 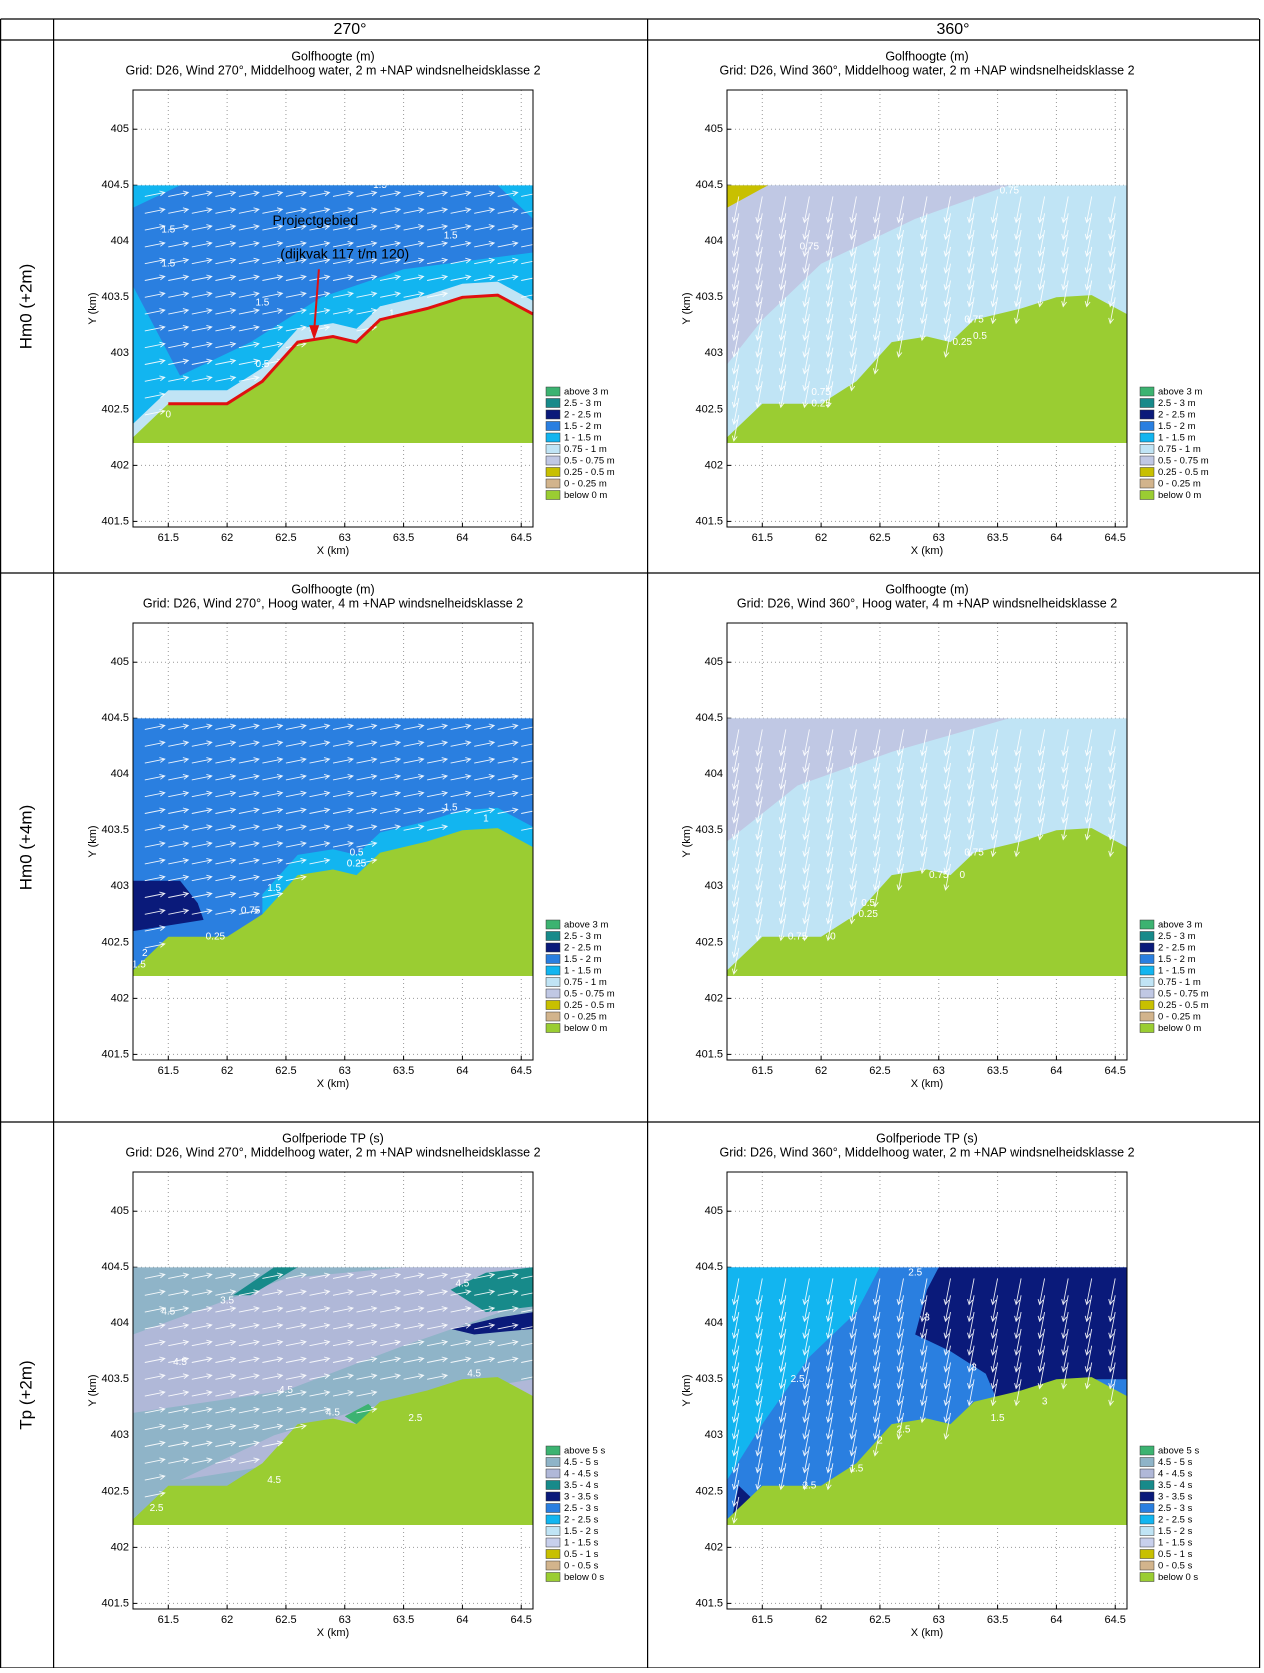 What do you see at coordinates (974, 1368) in the screenshot?
I see `contour-label: 3` at bounding box center [974, 1368].